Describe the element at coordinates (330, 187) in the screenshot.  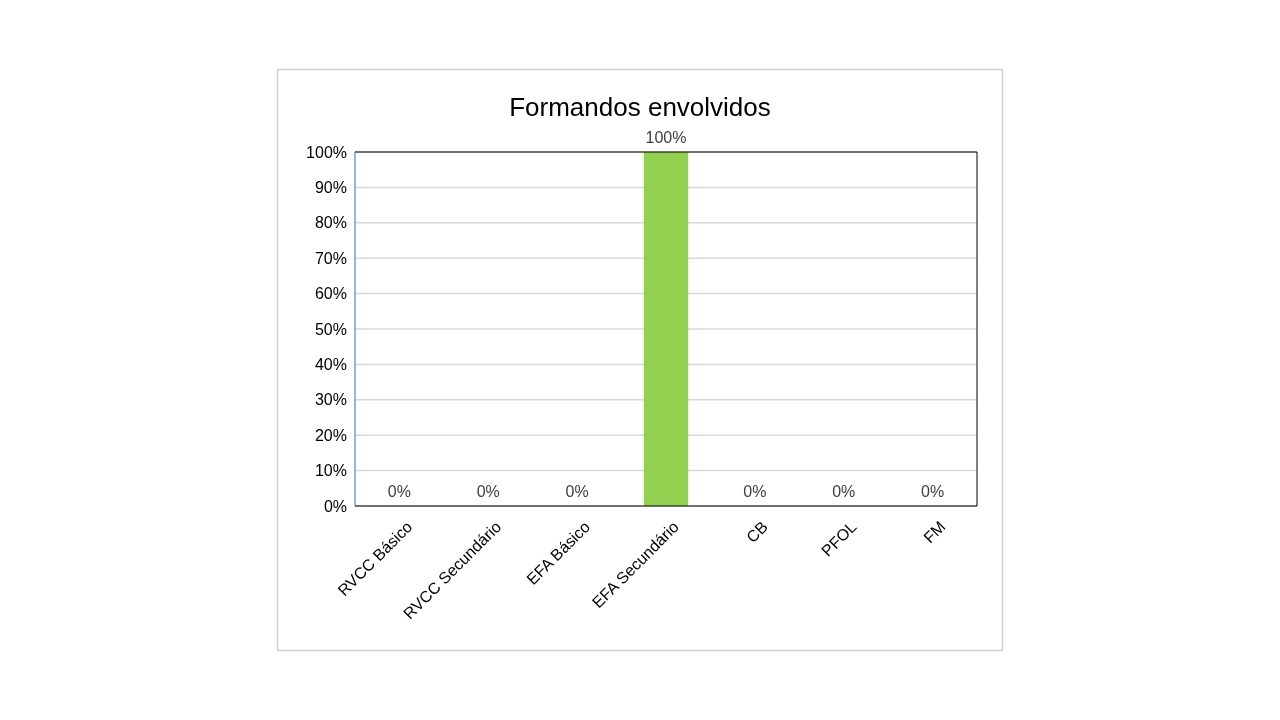
I see `y-tick-label: 90%` at that location.